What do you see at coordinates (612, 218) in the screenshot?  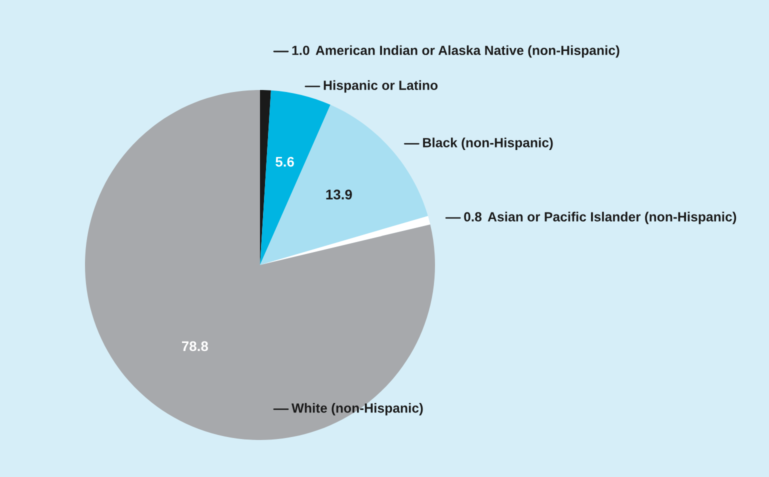 I see `slice-label: Asian or Pacific Islander (non-Hispanic)` at bounding box center [612, 218].